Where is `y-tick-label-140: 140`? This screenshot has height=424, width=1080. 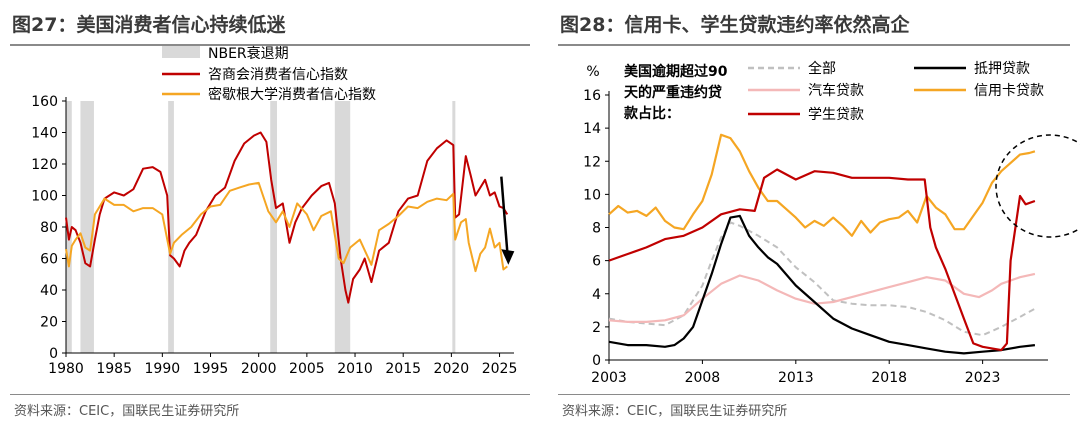
y-tick-label-140: 140 is located at coordinates (44, 134).